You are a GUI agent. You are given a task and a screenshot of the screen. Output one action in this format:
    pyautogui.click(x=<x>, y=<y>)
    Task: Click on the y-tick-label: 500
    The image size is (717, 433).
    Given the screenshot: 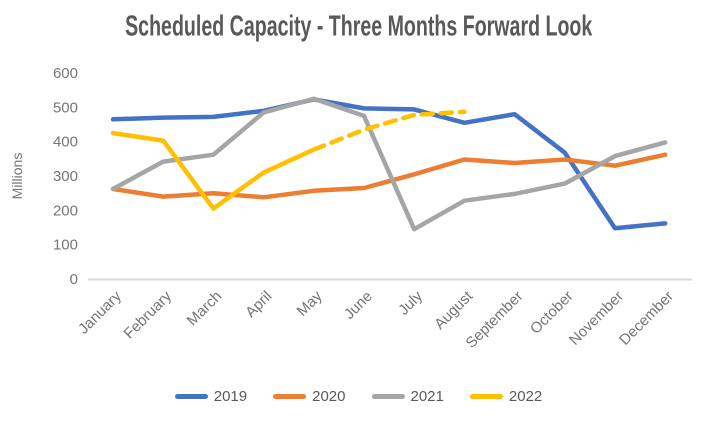 What is the action you would take?
    pyautogui.click(x=65, y=107)
    